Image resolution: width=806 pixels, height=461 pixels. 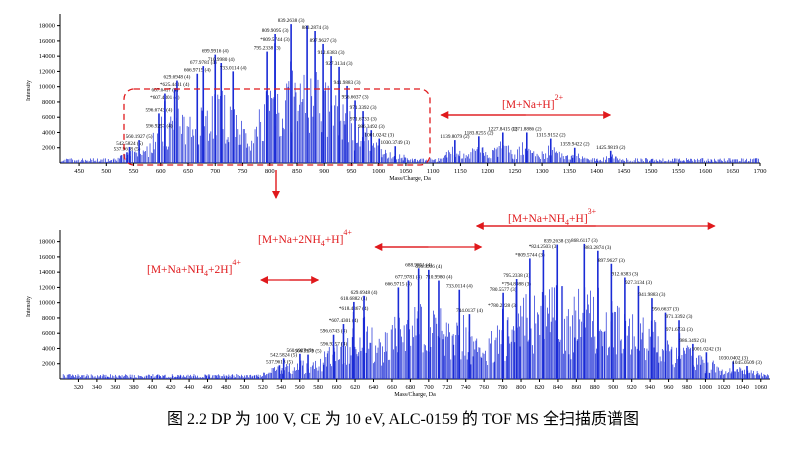 I want to click on zoom-overlay, so click(x=277, y=143).